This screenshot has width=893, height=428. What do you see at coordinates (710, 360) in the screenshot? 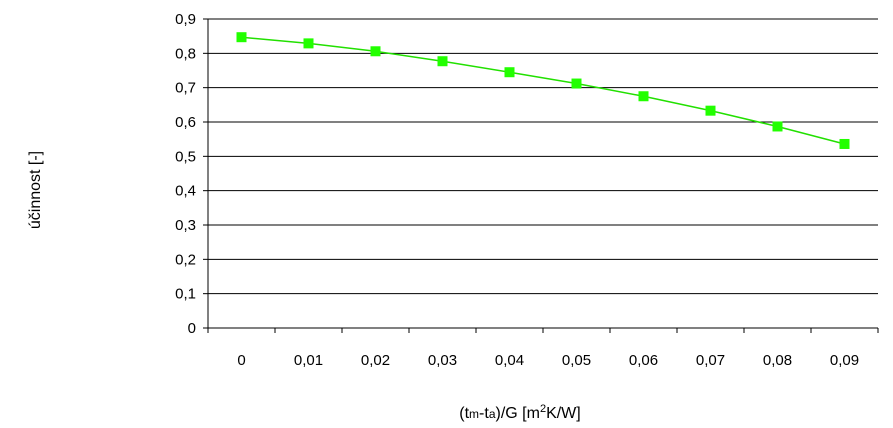
I see `x-tick-label: 0,07` at bounding box center [710, 360].